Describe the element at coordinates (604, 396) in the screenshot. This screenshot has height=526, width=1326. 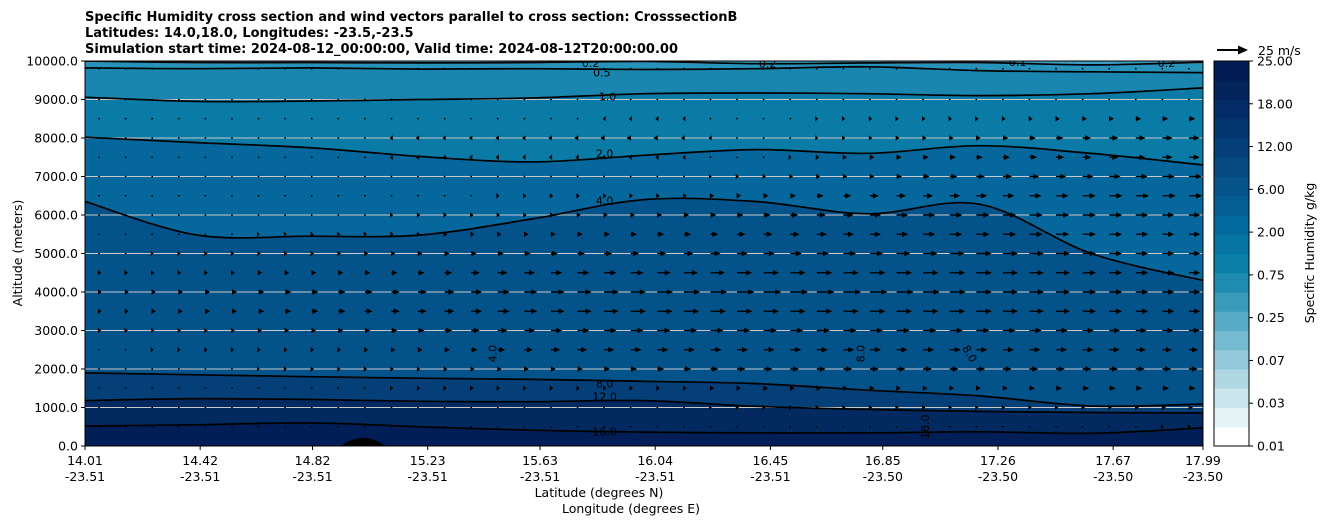
I see `contour-label: 12.0` at that location.